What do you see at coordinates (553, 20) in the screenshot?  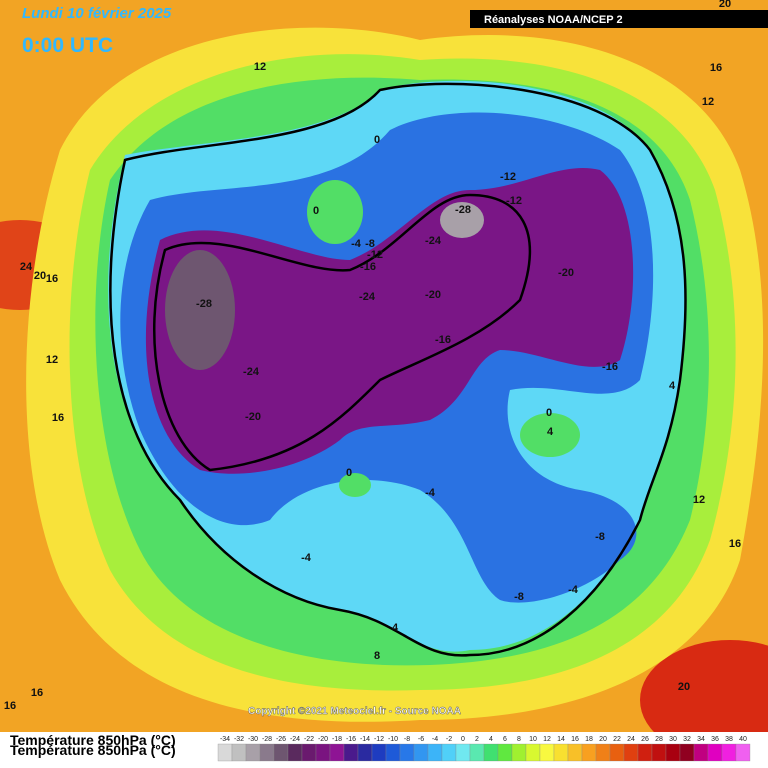 I see `source: Réanalyses NOAA/NCEP 2` at bounding box center [553, 20].